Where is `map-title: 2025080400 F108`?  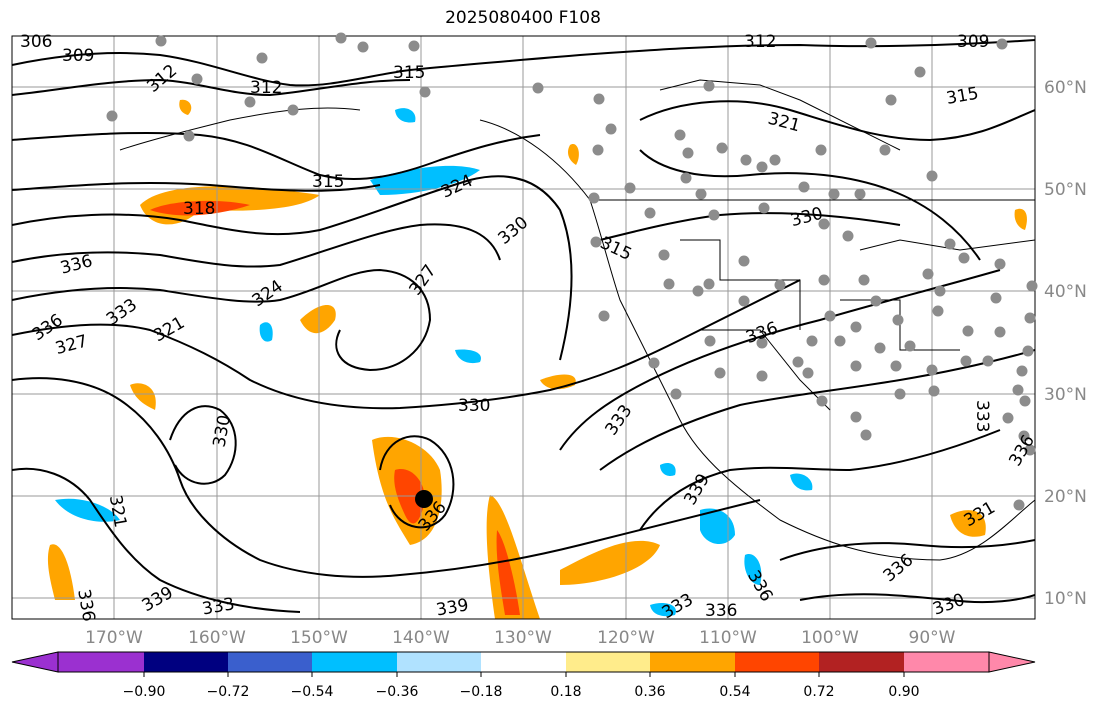 map-title: 2025080400 F108 is located at coordinates (523, 18).